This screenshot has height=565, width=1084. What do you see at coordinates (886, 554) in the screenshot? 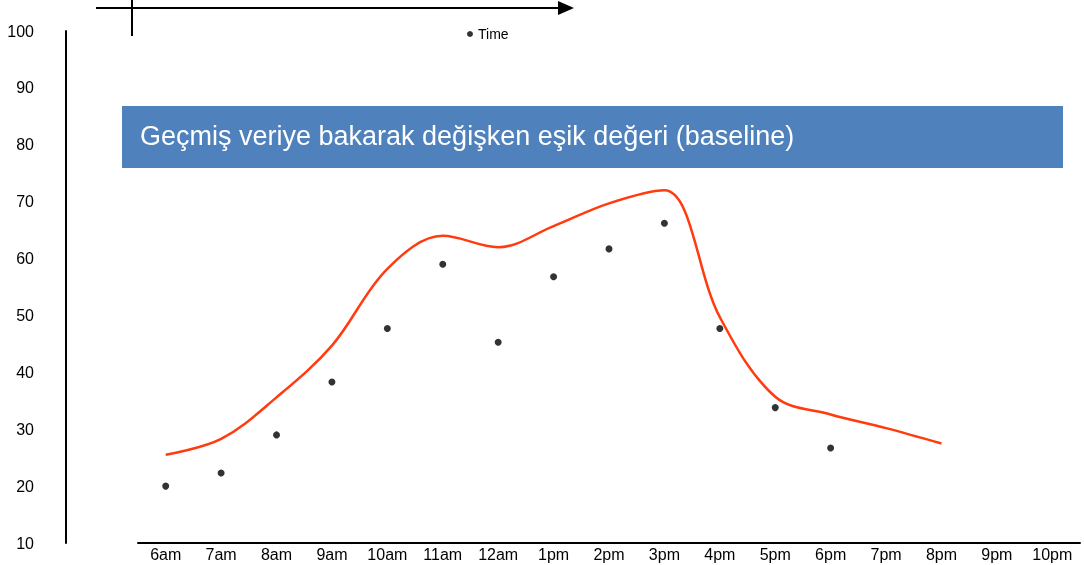
I see `x-tick-label: 7pm` at bounding box center [886, 554].